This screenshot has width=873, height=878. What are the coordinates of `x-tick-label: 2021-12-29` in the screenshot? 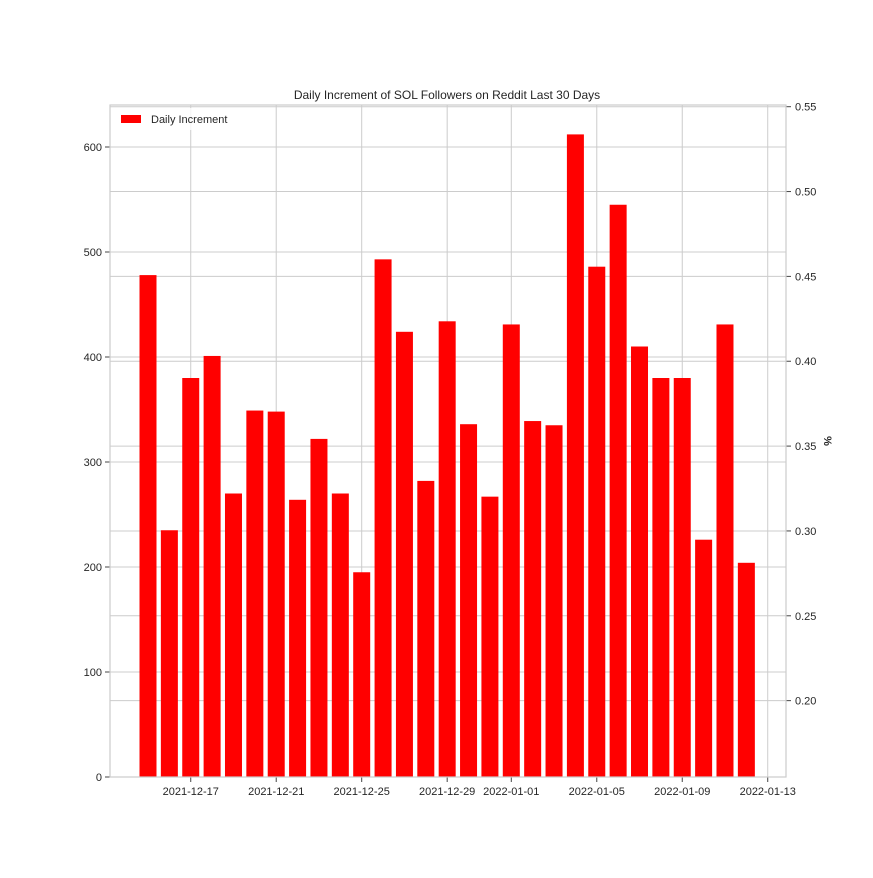 It's located at (447, 792).